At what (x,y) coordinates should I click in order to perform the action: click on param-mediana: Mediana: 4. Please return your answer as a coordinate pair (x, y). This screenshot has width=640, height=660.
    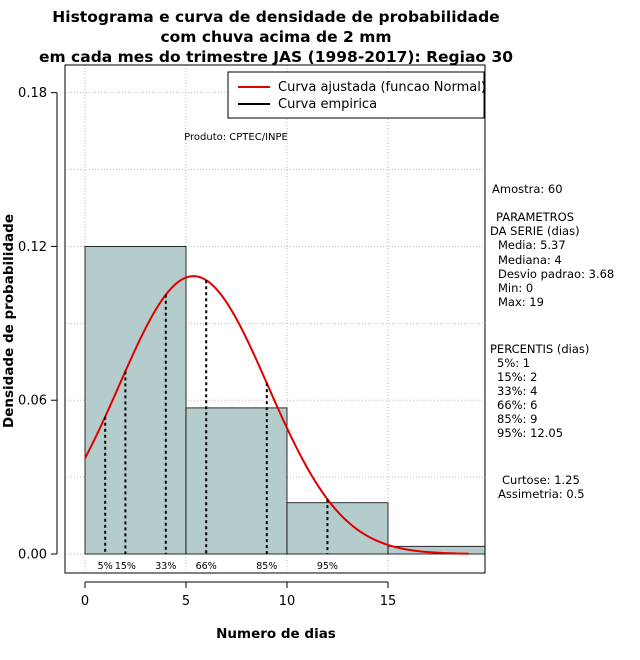
    Looking at the image, I should click on (530, 260).